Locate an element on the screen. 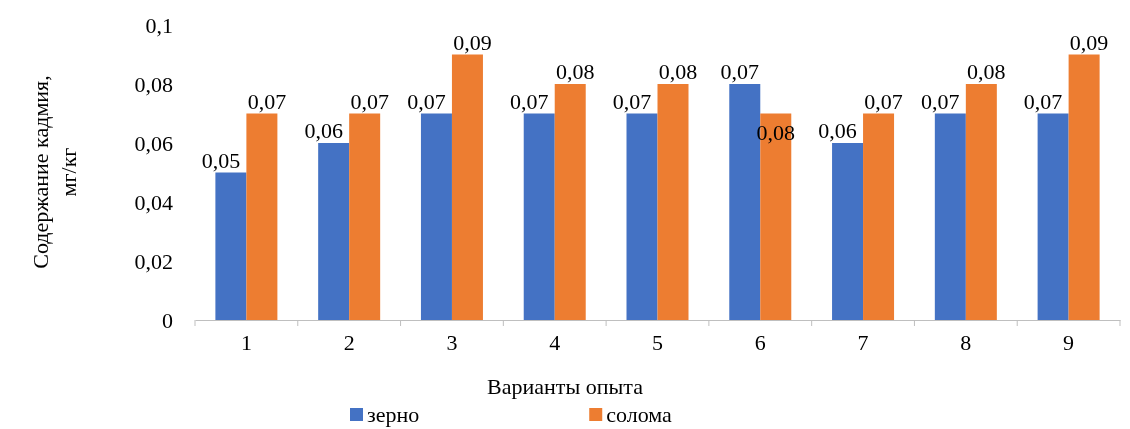  y-tick-label: 0,04 is located at coordinates (153, 202).